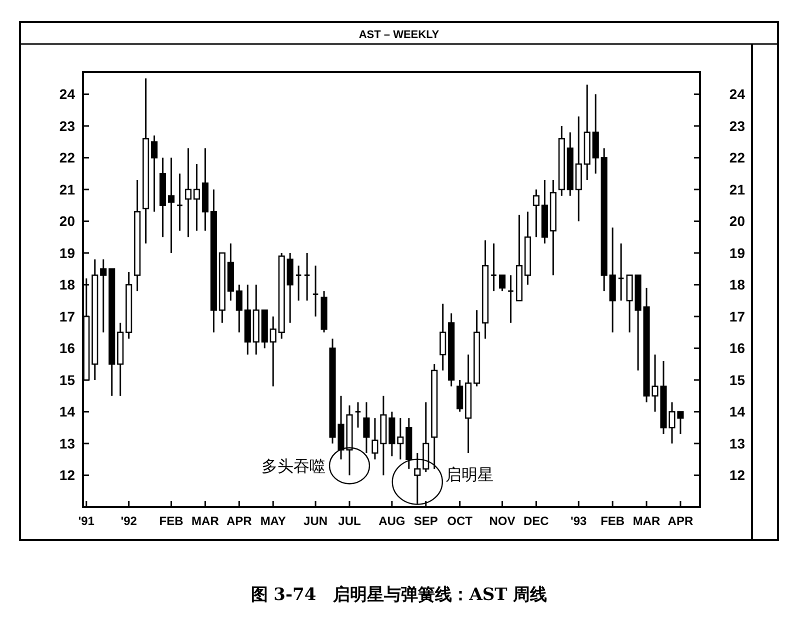  Describe the element at coordinates (537, 521) in the screenshot. I see `x-tick-label: DEC` at that location.